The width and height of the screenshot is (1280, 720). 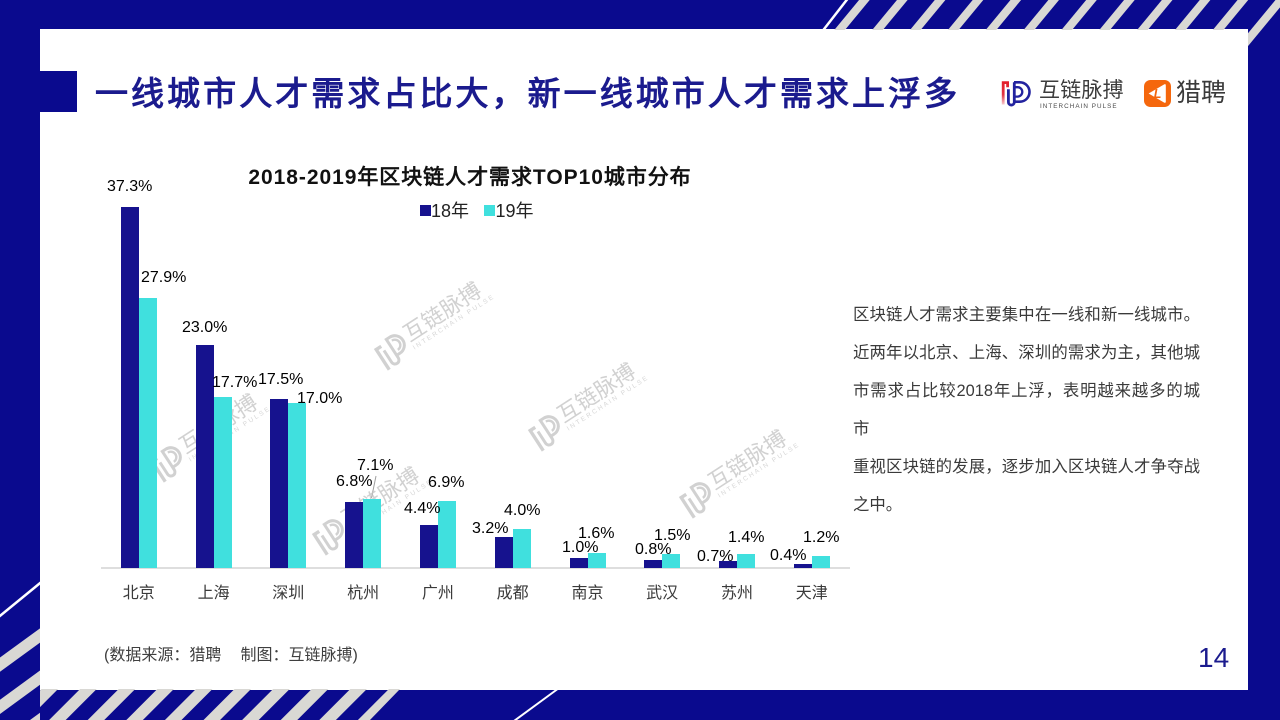 What do you see at coordinates (1157, 94) in the screenshot?
I see `svg-text: L` at bounding box center [1157, 94].